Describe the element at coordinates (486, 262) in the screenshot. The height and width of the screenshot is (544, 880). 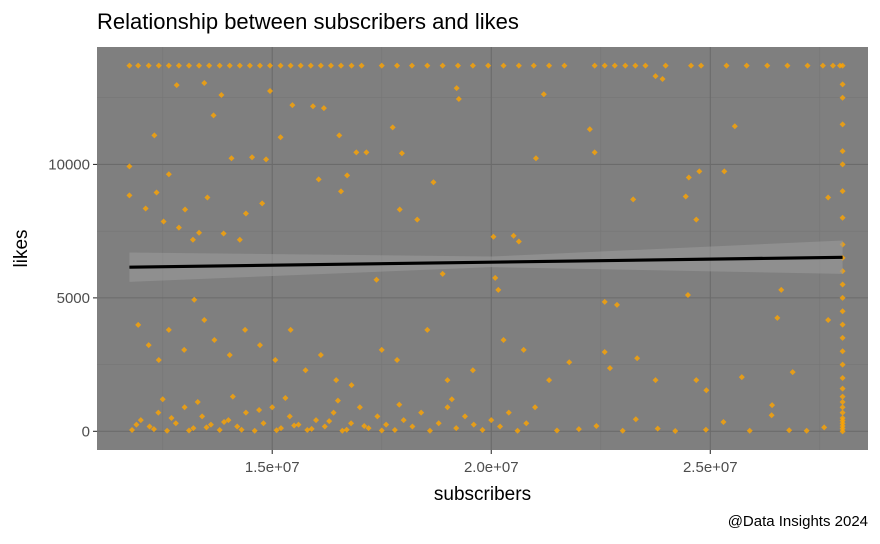
I see `trend-line` at that location.